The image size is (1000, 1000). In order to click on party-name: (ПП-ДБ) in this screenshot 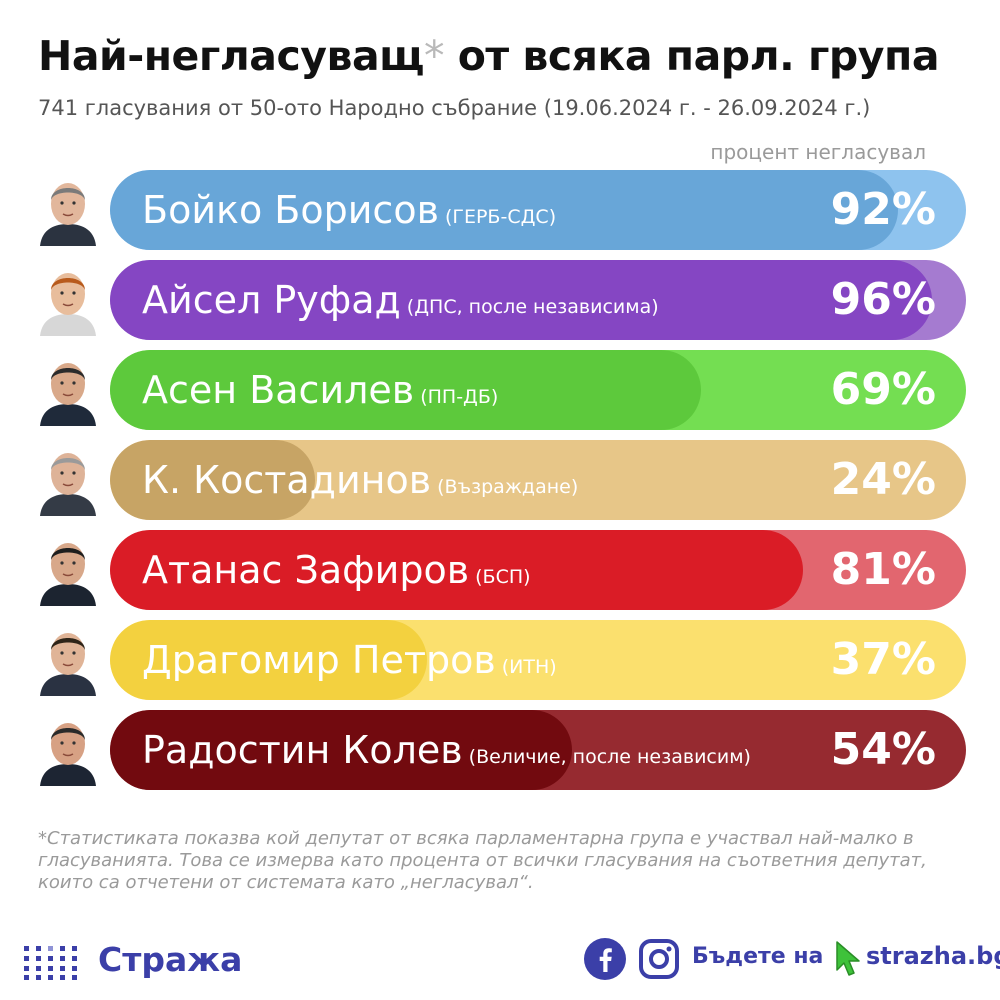, I will do `click(459, 397)`.